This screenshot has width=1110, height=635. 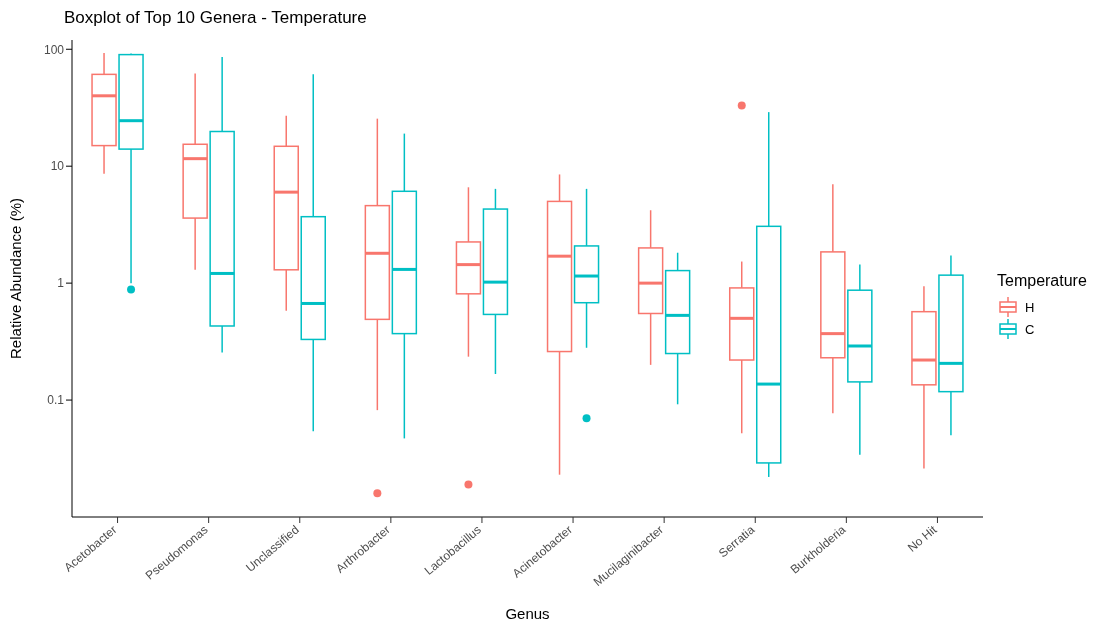 What do you see at coordinates (54, 49) in the screenshot?
I see `y-tick-label: 100` at bounding box center [54, 49].